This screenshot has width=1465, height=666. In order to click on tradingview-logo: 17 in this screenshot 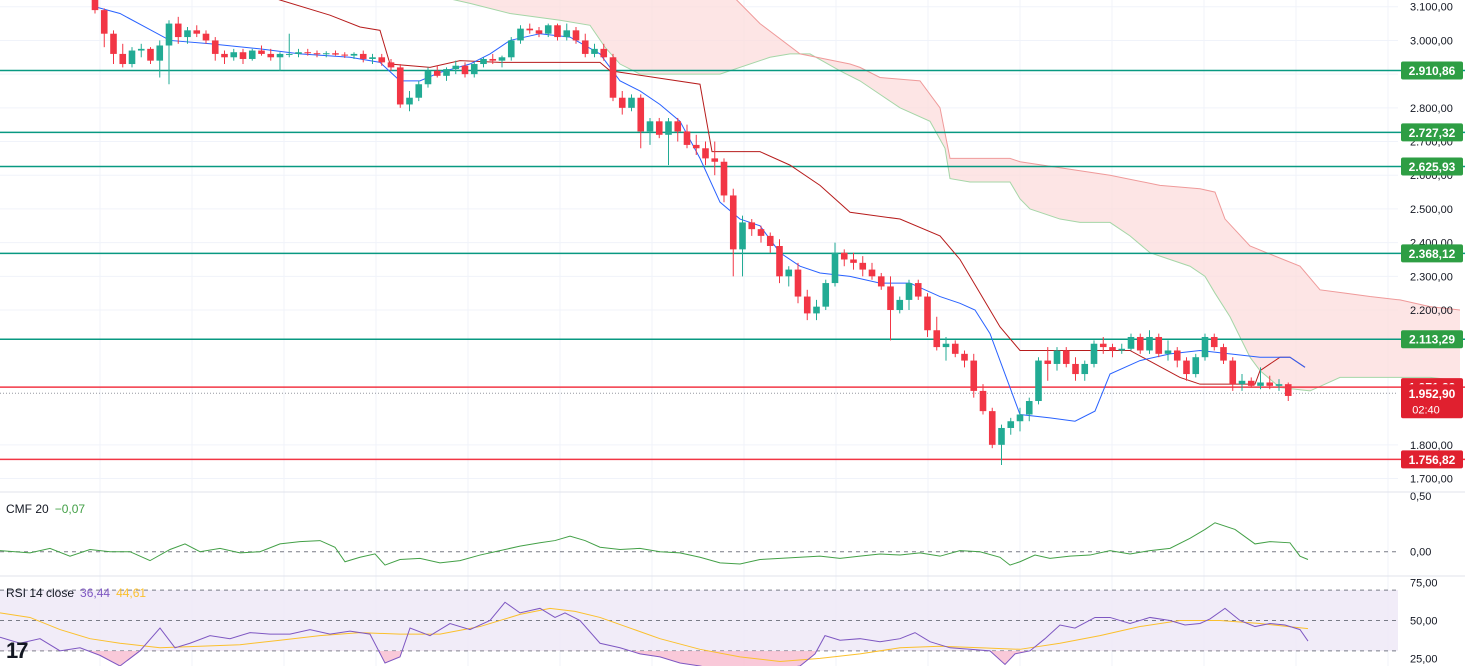, I will do `click(17, 650)`.